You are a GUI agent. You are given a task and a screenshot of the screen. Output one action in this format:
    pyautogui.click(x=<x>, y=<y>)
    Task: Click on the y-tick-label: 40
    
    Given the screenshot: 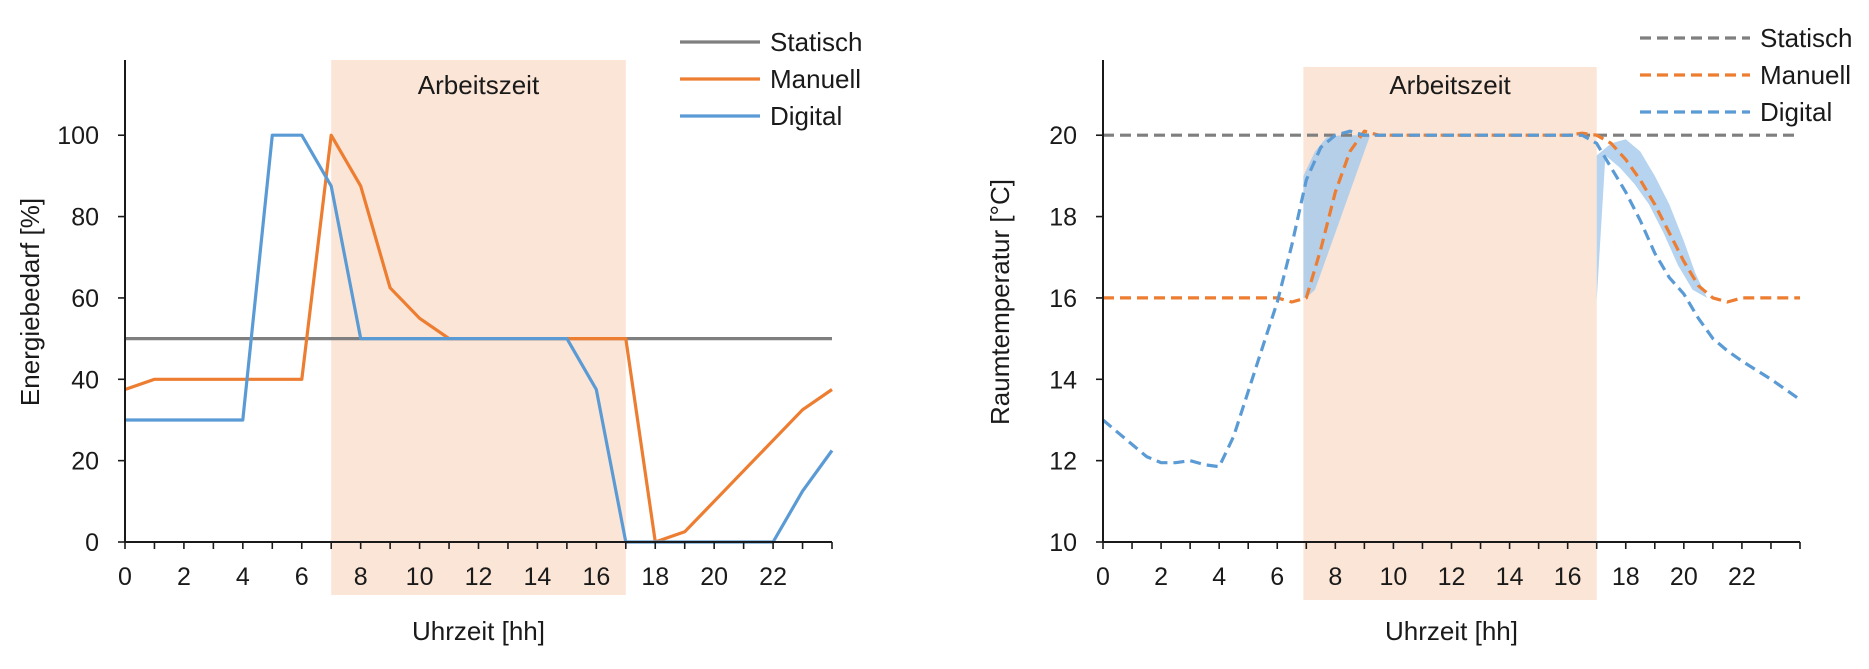 What is the action you would take?
    pyautogui.click(x=85, y=380)
    